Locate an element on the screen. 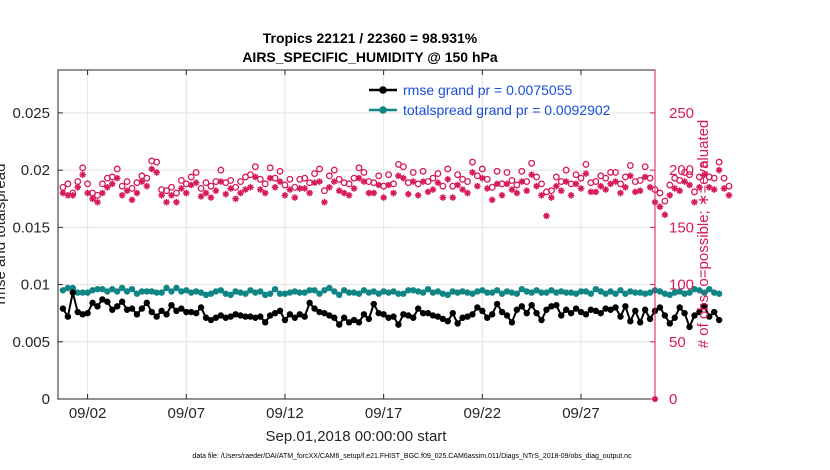 The width and height of the screenshot is (830, 470). chart-title-line2: AIRS_SPECIFIC_HUMIDITY @ 150 hPa is located at coordinates (370, 57).